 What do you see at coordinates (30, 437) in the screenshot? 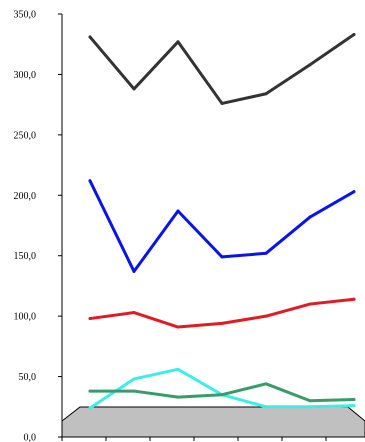
I see `y-tick-label: 0,0` at bounding box center [30, 437].